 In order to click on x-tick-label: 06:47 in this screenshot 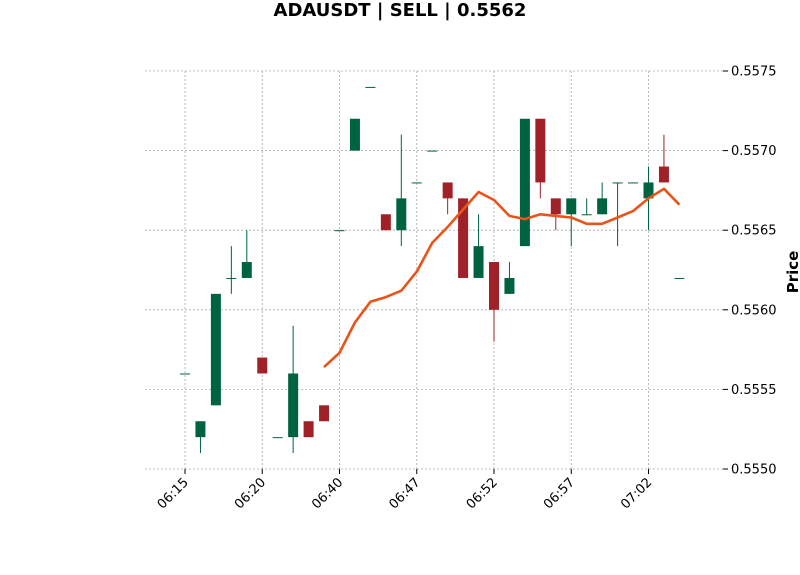, I will do `click(404, 493)`.